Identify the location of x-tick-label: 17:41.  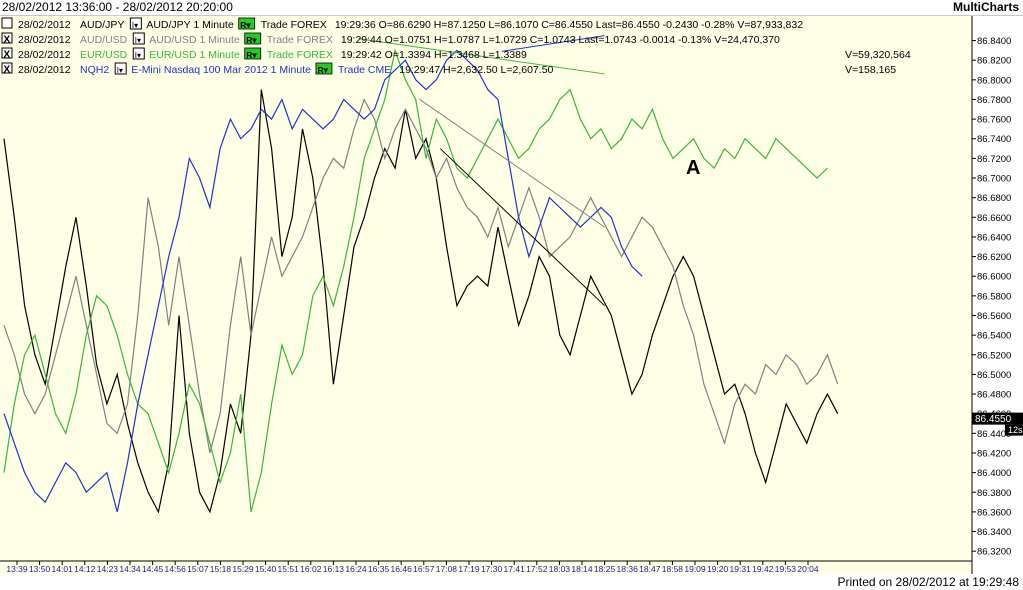
(515, 569).